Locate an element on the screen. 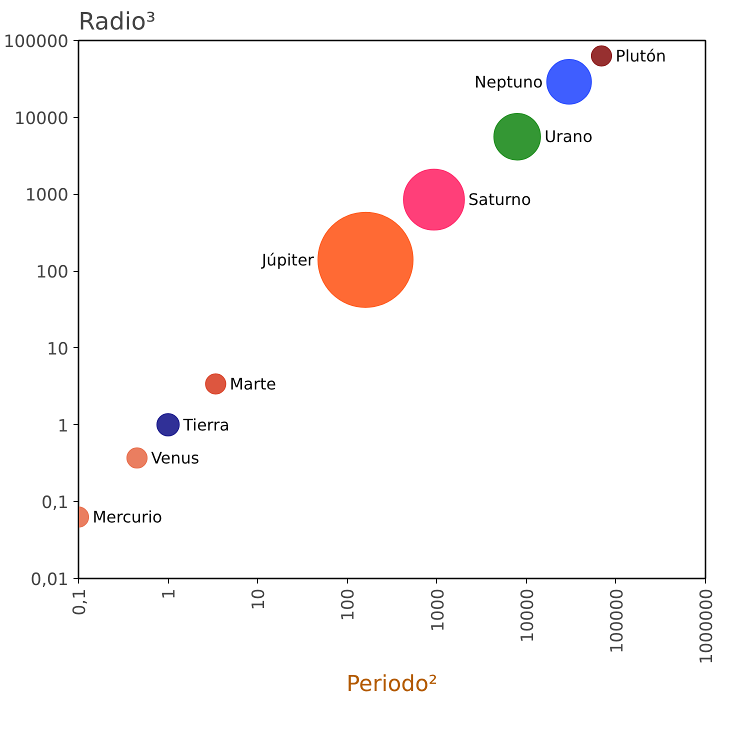 The width and height of the screenshot is (731, 732). y-tick-label: 0,01 is located at coordinates (49, 580).